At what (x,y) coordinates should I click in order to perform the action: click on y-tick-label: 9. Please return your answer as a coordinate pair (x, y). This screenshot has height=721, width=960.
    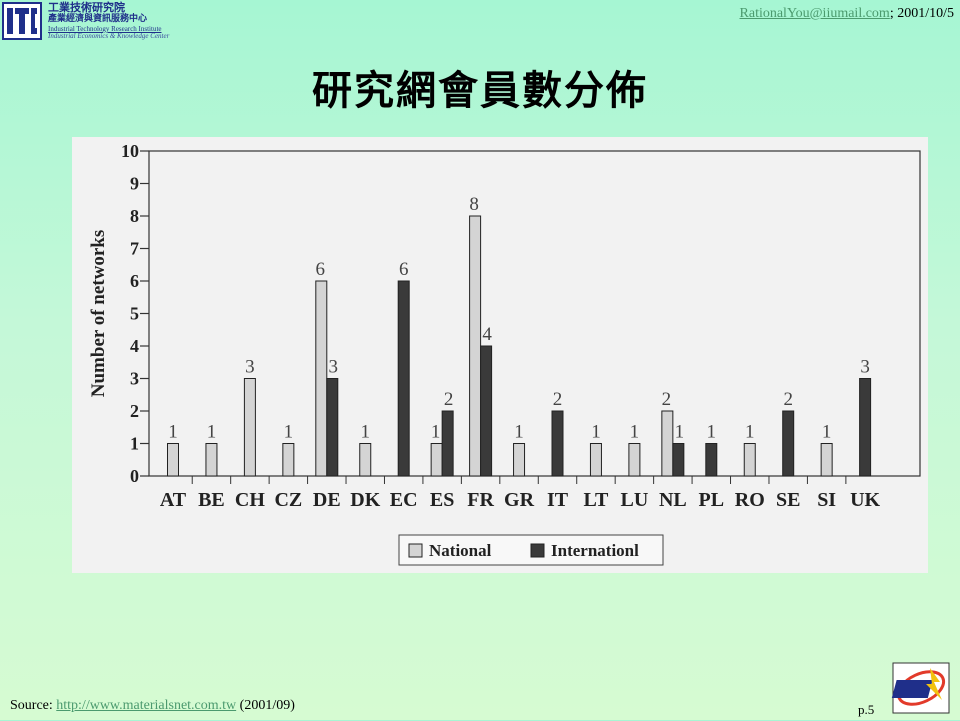
    Looking at the image, I should click on (134, 184).